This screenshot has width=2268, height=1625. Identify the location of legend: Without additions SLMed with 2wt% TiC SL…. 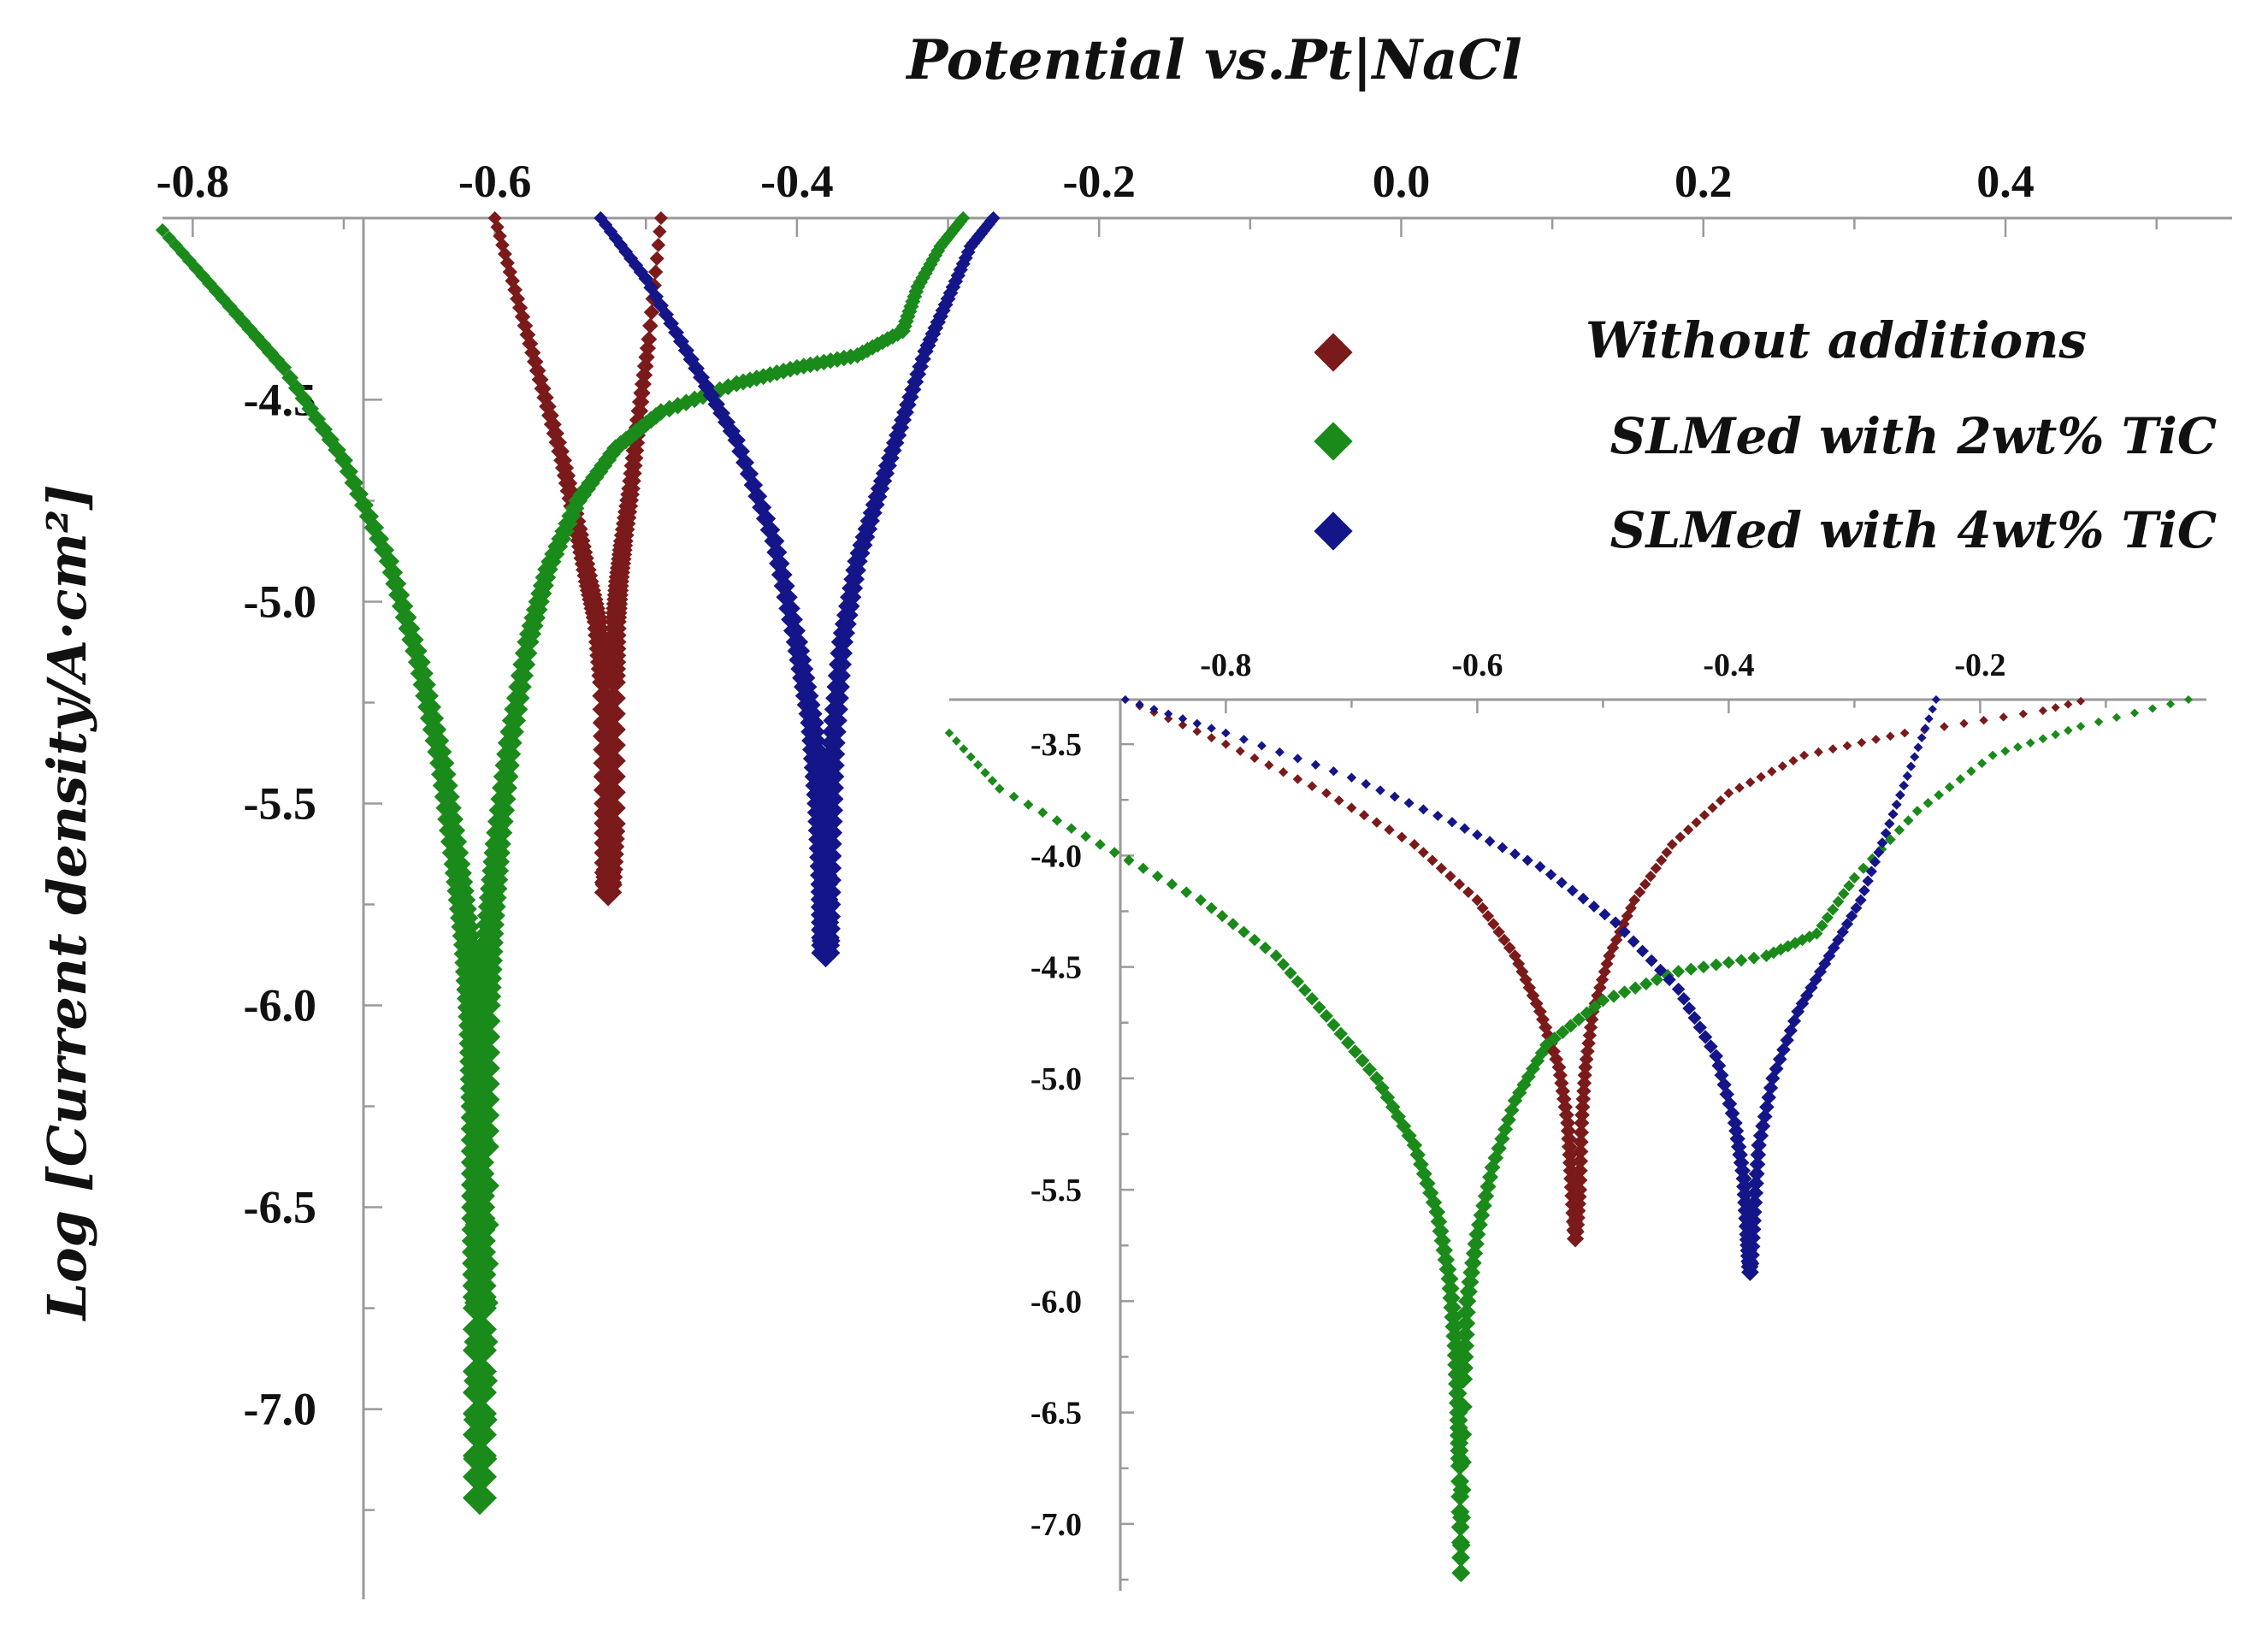
(1765, 435).